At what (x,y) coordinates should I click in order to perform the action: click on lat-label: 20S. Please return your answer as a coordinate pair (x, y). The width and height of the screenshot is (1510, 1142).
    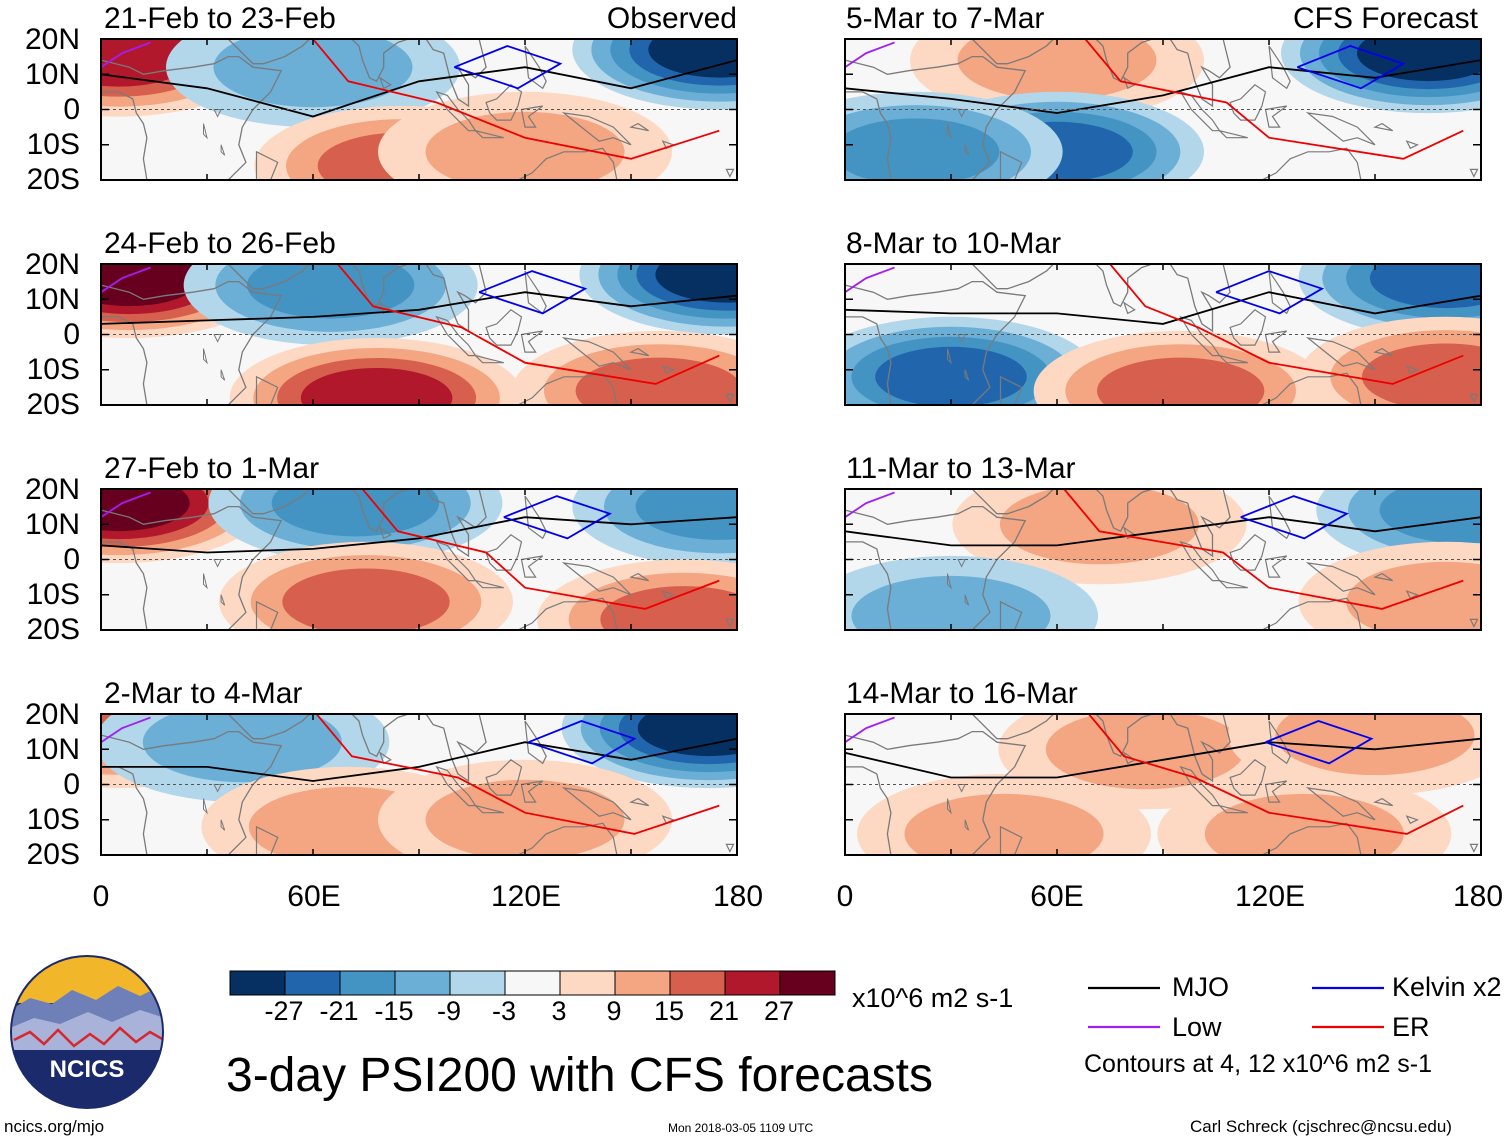
    Looking at the image, I should click on (53, 404).